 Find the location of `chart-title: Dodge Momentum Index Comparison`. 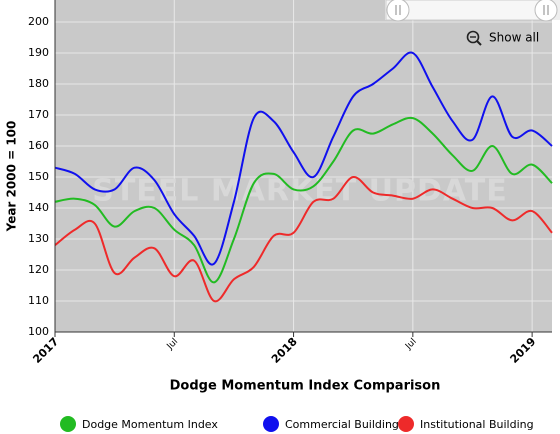

chart-title: Dodge Momentum Index Comparison is located at coordinates (305, 386).